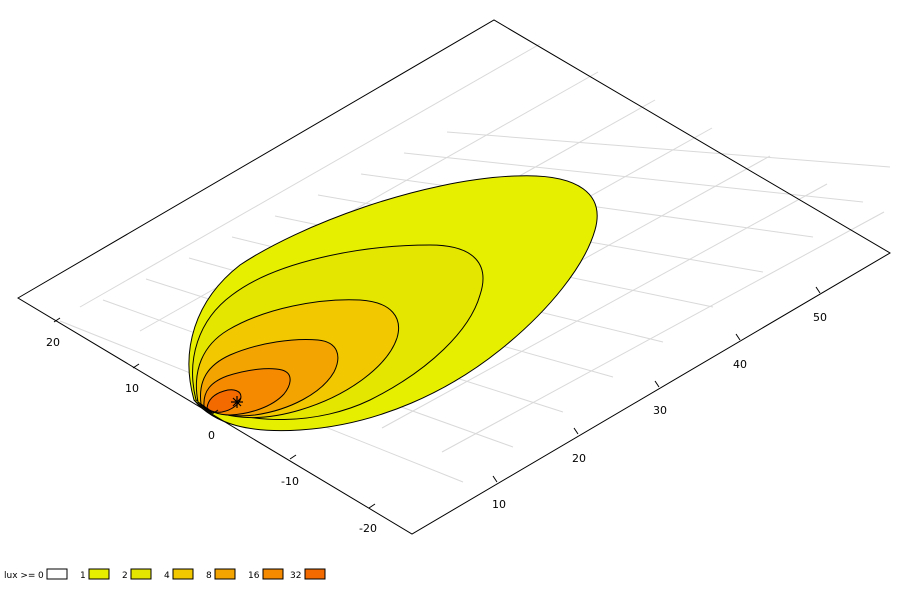  I want to click on x-tick-label: 20, so click(579, 458).